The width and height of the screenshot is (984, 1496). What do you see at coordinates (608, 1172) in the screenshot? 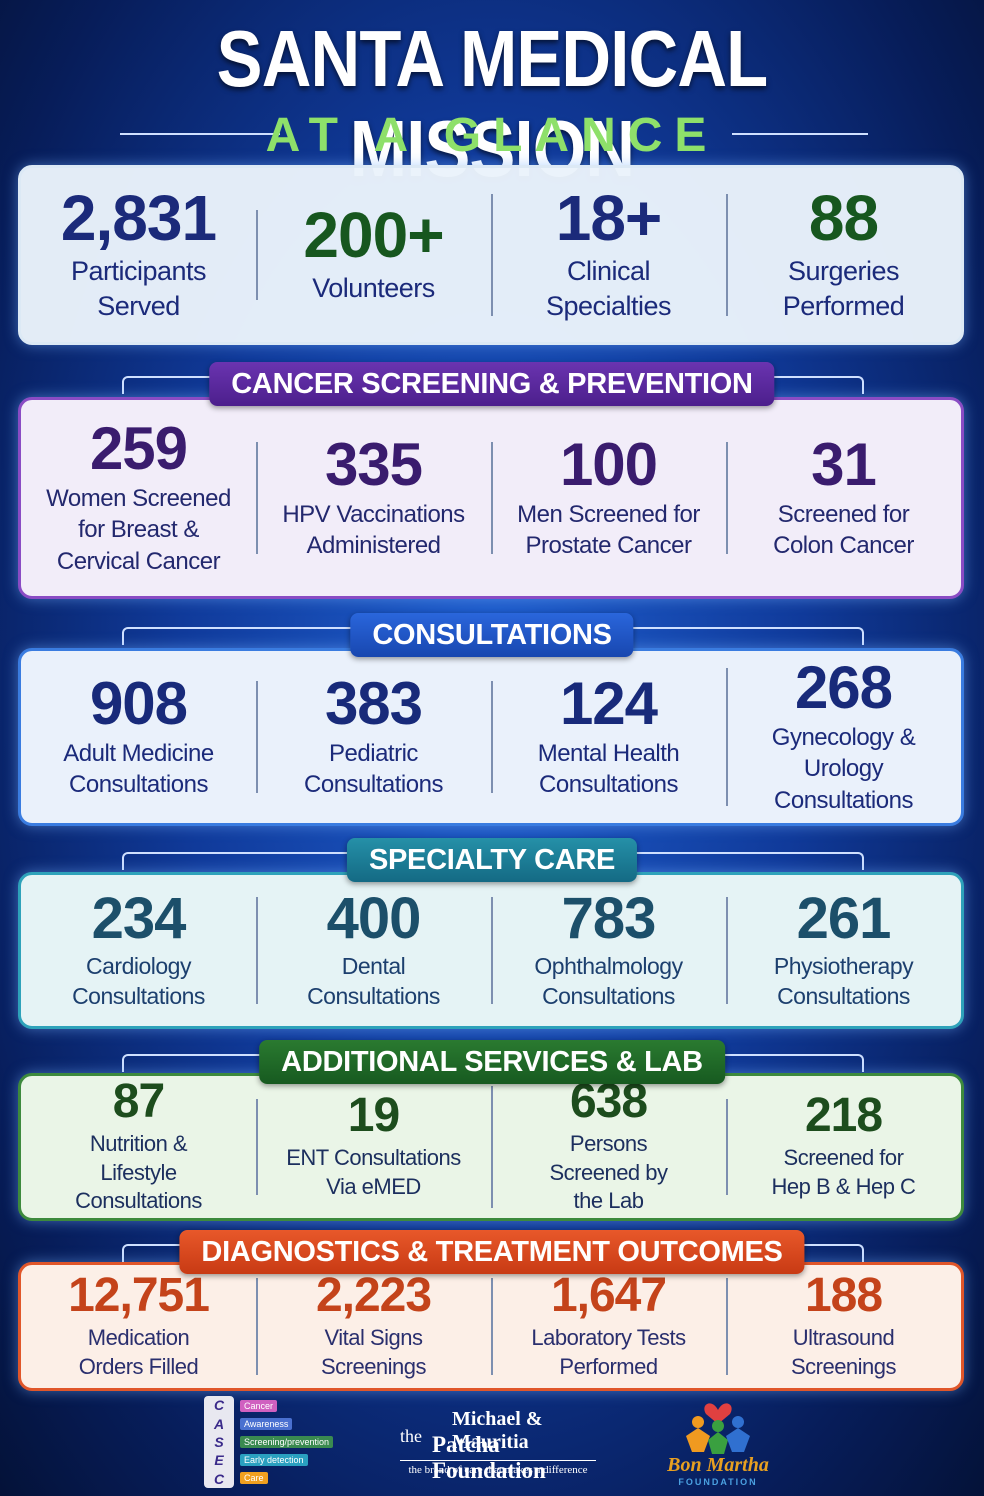
I see `stat-label-line: Screened by` at bounding box center [608, 1172].